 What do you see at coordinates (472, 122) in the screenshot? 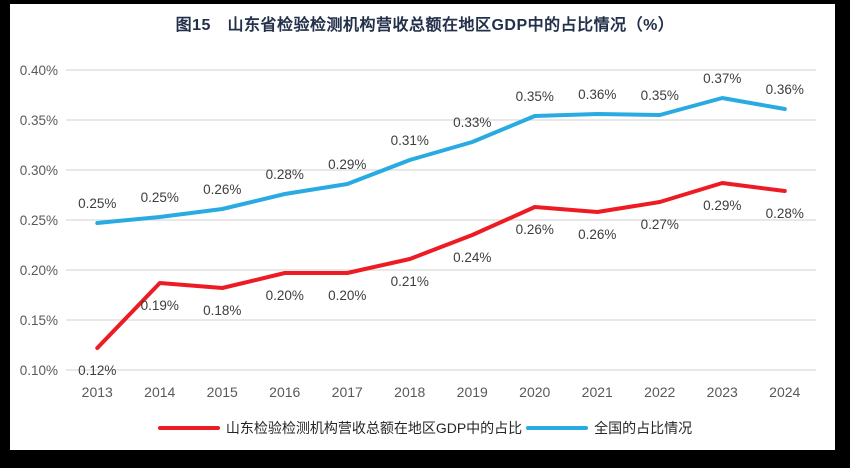
I see `data-point-label: 0.33%` at bounding box center [472, 122].